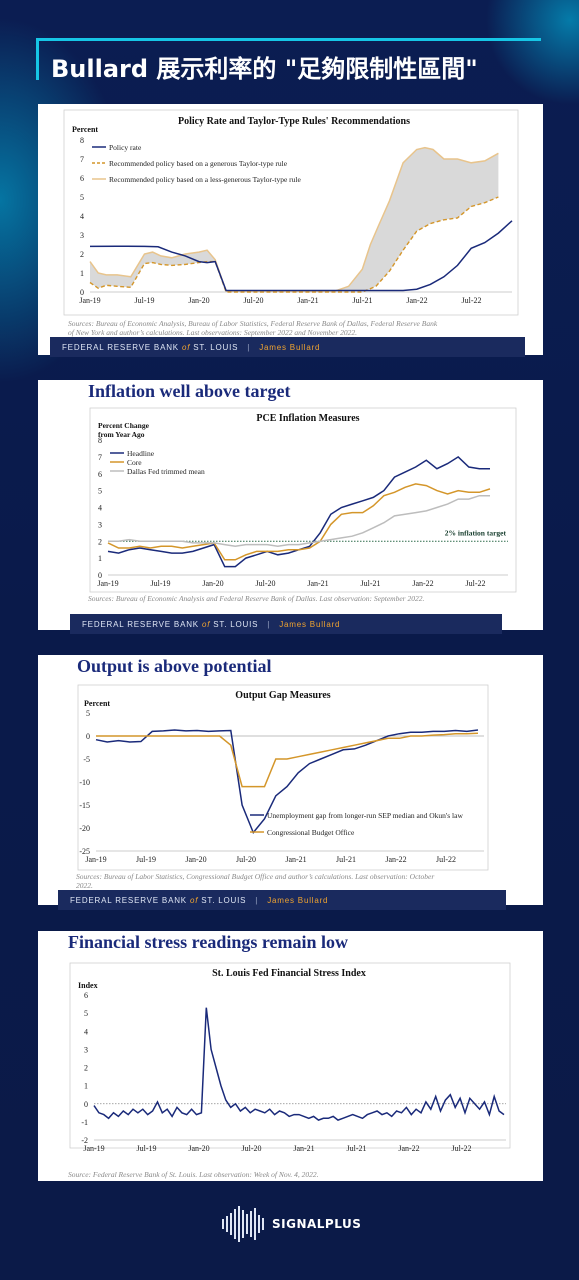 This screenshot has height=1280, width=579. I want to click on legend-label: Policy rate, so click(125, 147).